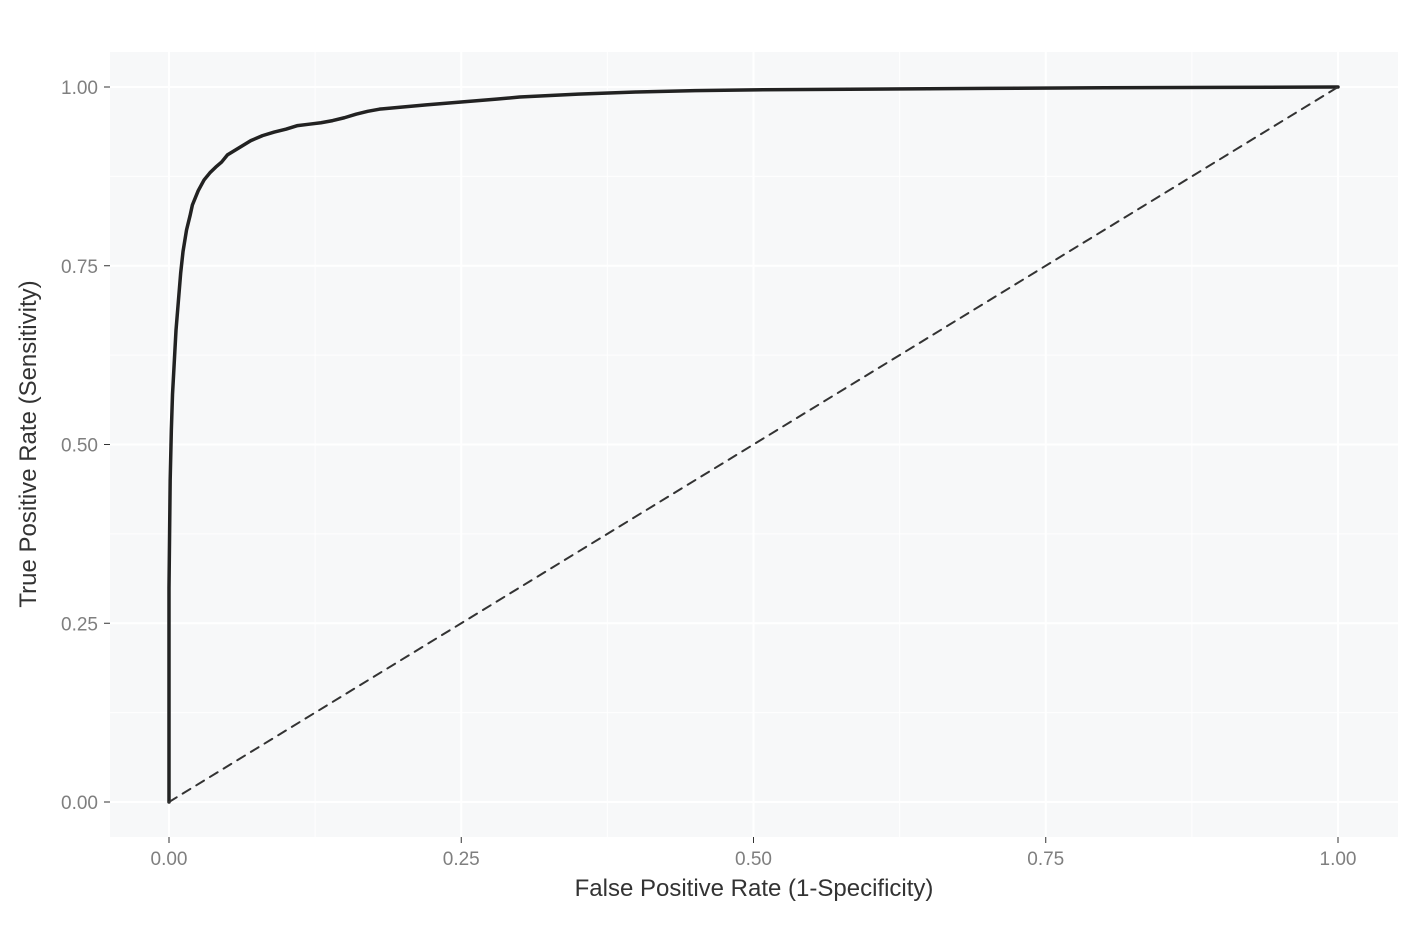 The image size is (1410, 931). Describe the element at coordinates (754, 888) in the screenshot. I see `x-axis-title: False Positive Rate (1-Specificity)` at that location.